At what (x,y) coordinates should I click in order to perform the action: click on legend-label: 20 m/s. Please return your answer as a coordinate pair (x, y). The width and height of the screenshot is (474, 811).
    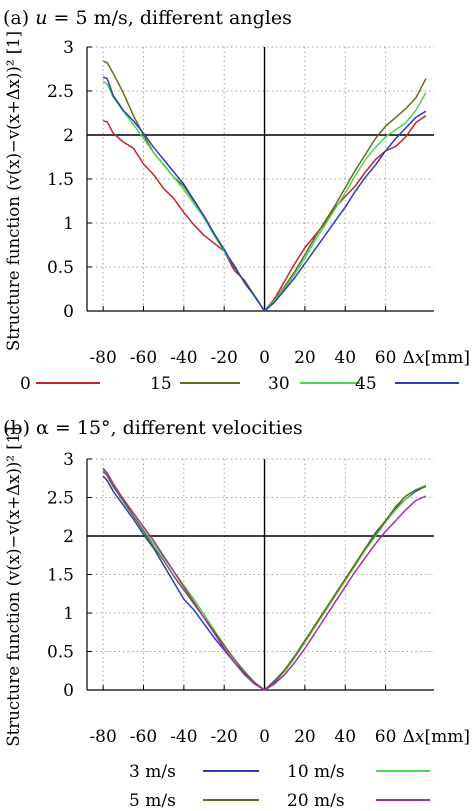
    Looking at the image, I should click on (316, 801).